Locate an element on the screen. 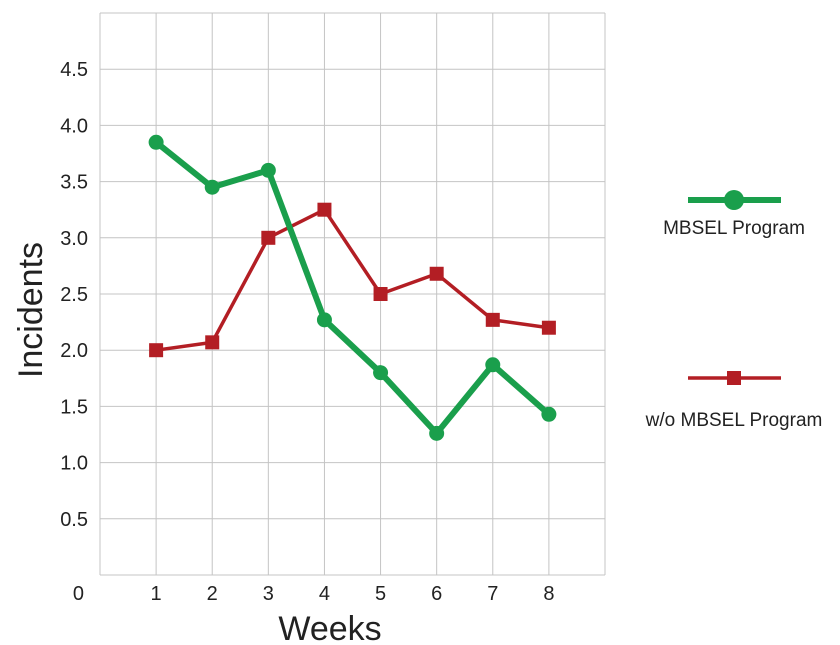 This screenshot has height=645, width=840. y-tick-label: 0.5 is located at coordinates (74, 520).